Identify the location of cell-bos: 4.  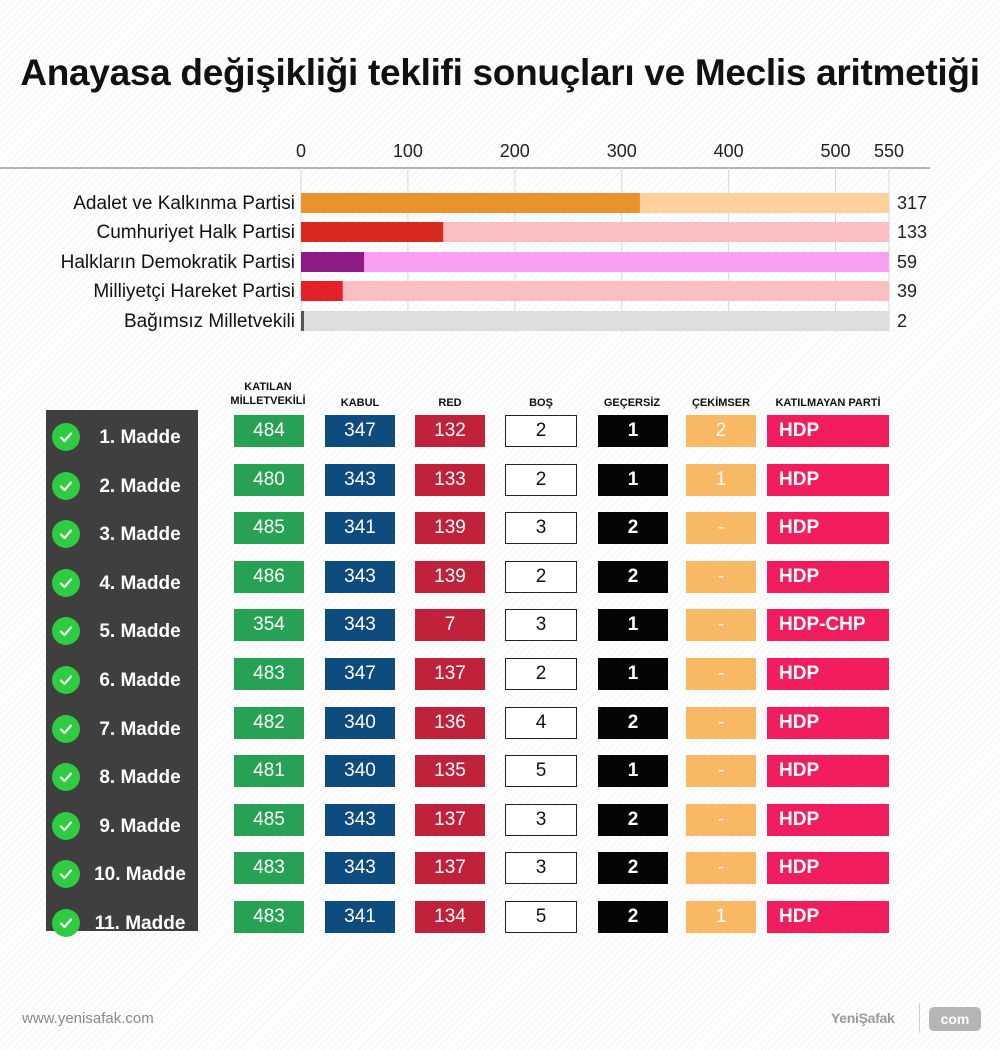
(541, 723).